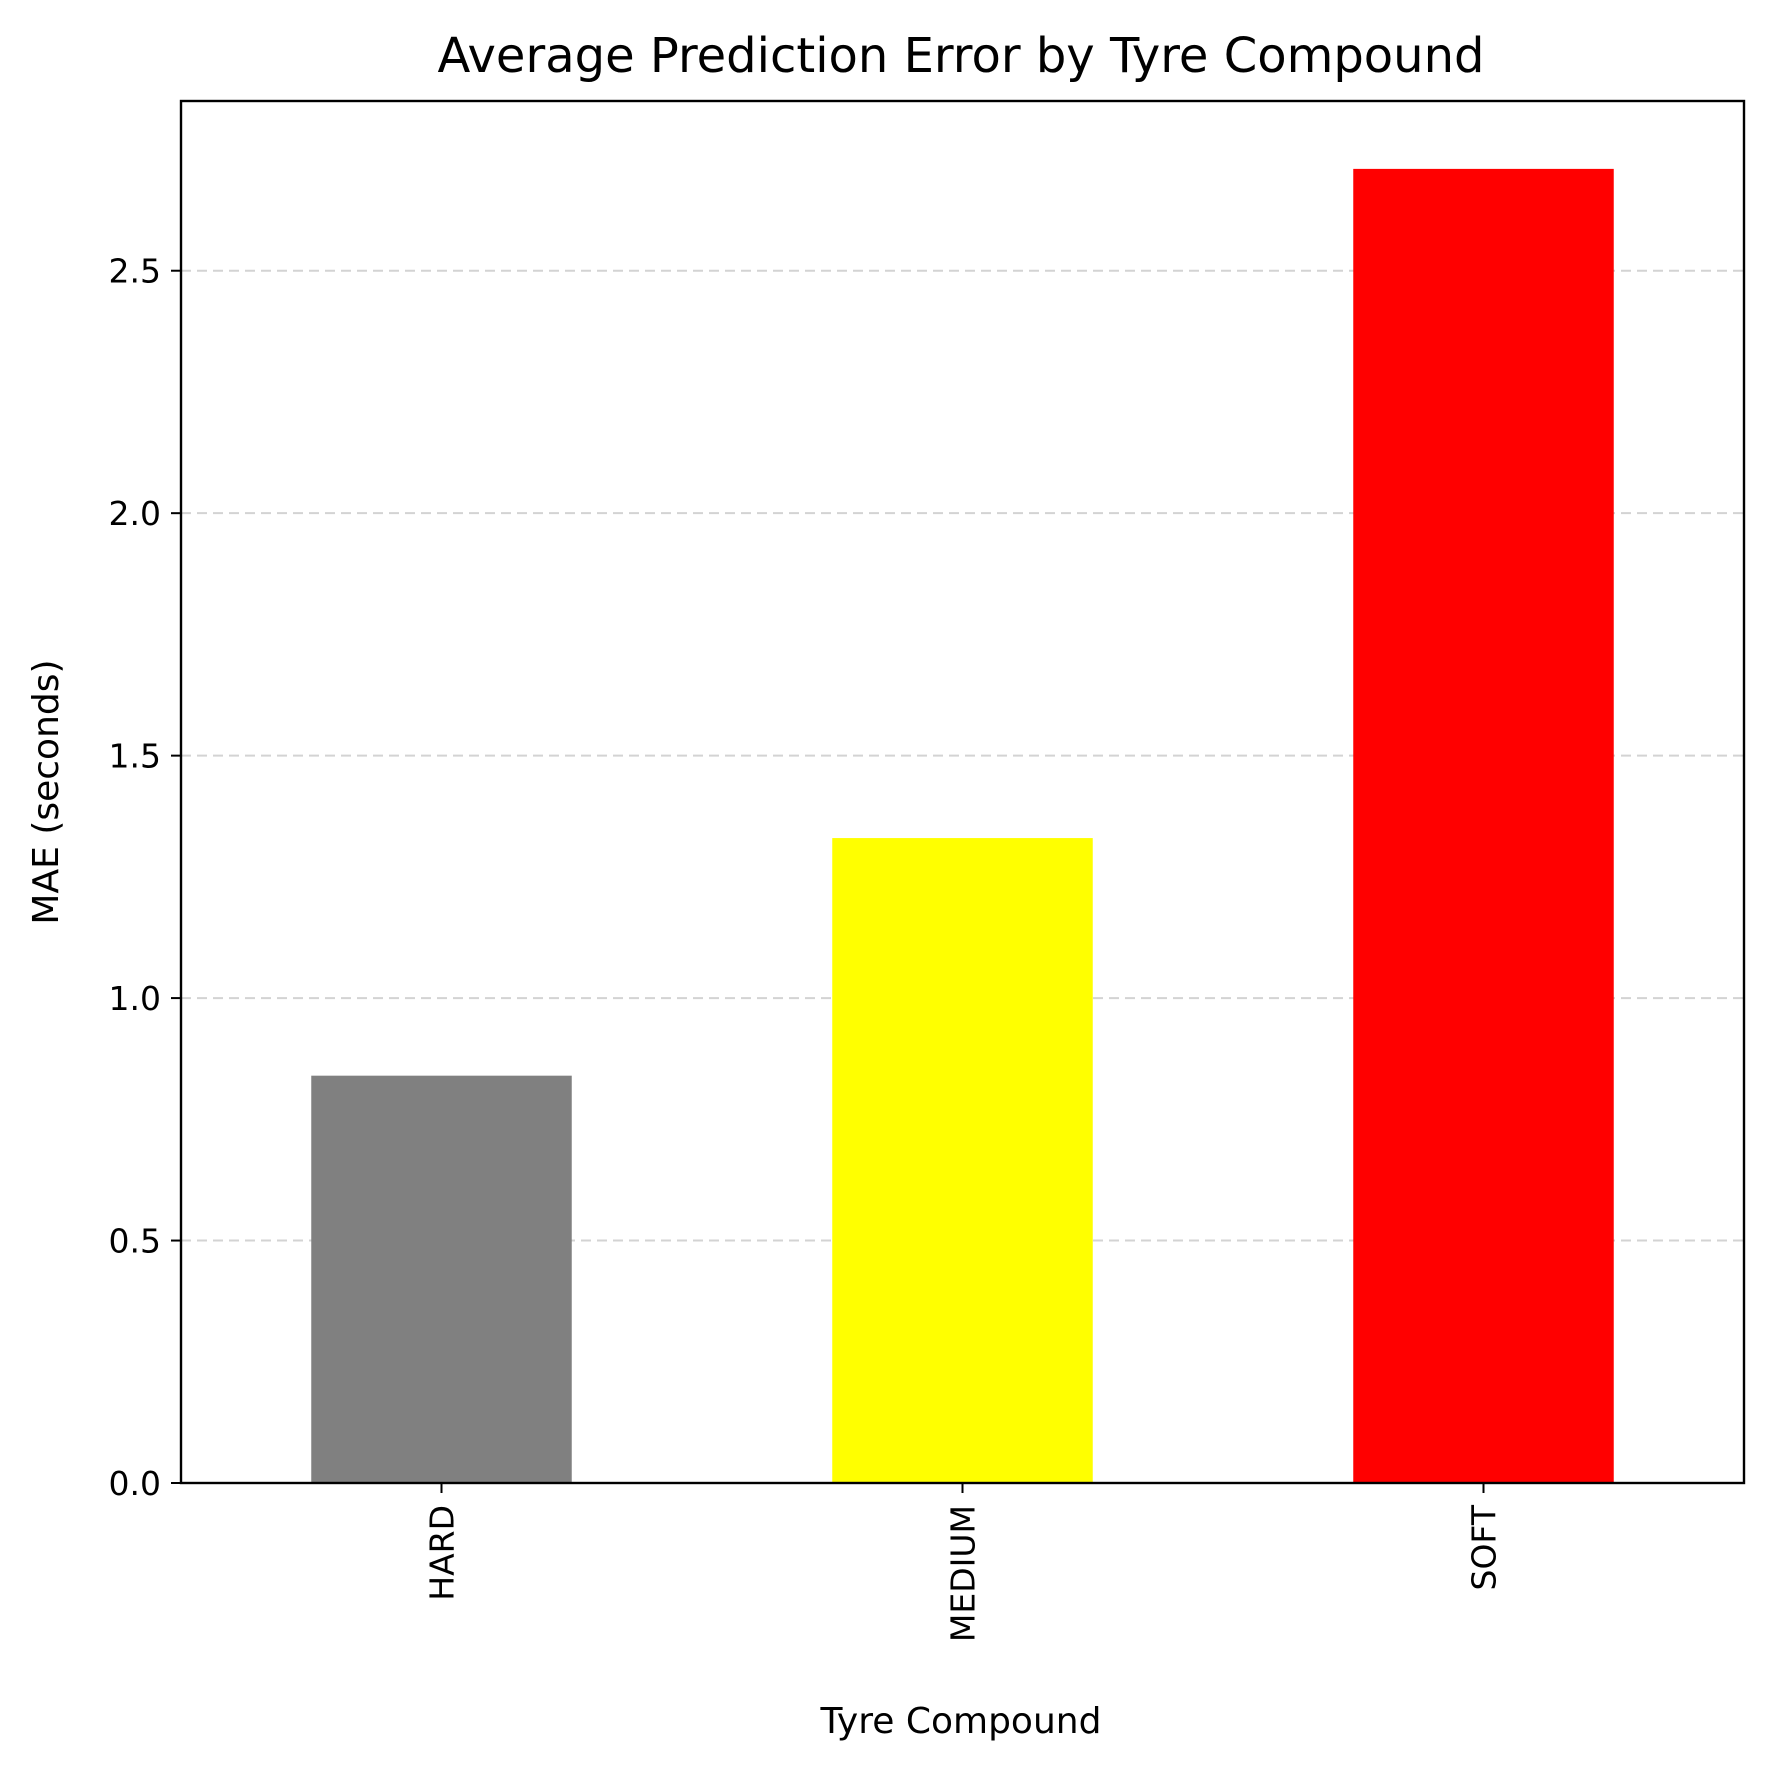  What do you see at coordinates (1483, 826) in the screenshot?
I see `bar-soft` at bounding box center [1483, 826].